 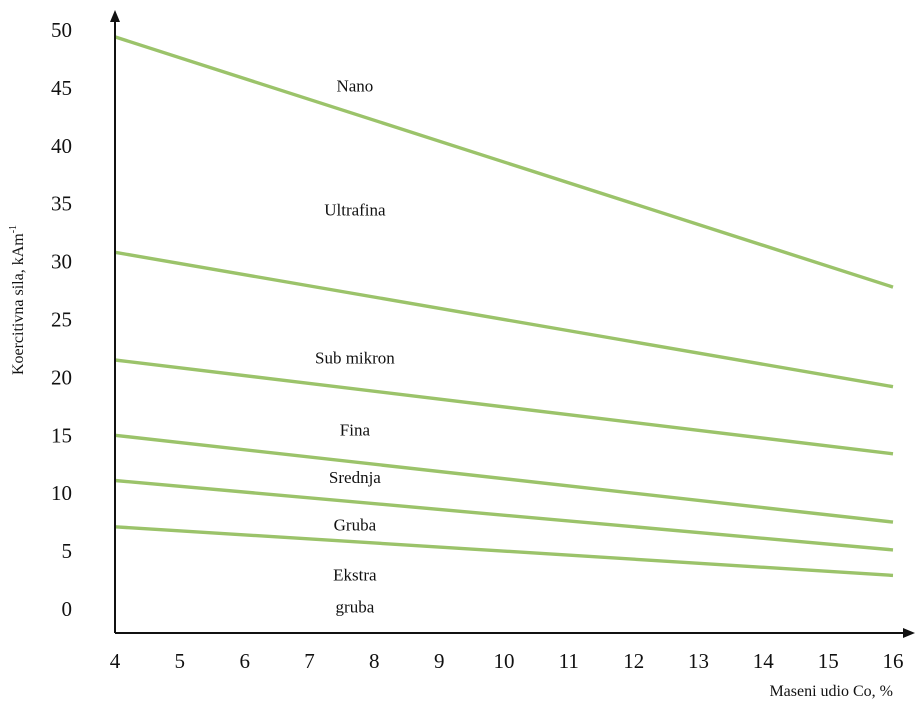 I want to click on x-tick-label: 14, so click(x=764, y=661).